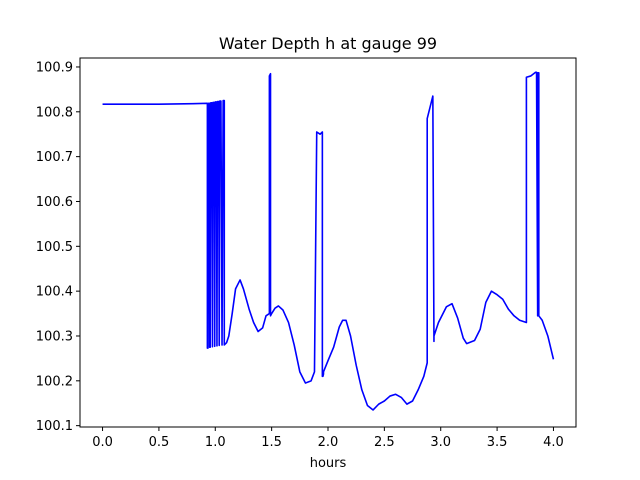 Image resolution: width=640 pixels, height=480 pixels. Describe the element at coordinates (54, 247) in the screenshot. I see `y-tick-label: 100.5` at that location.